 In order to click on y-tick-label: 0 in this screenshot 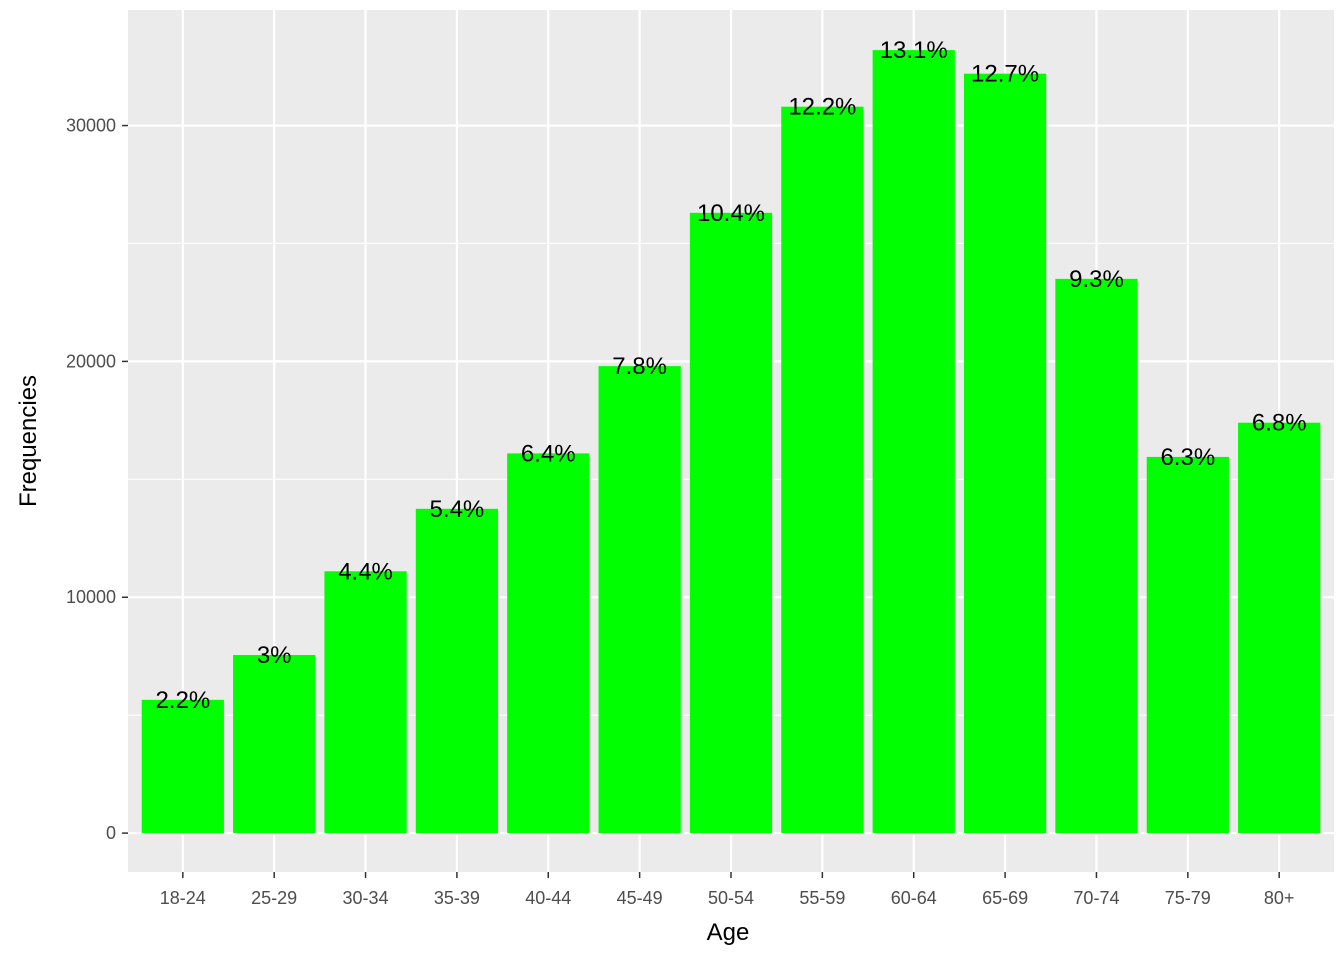, I will do `click(111, 833)`.